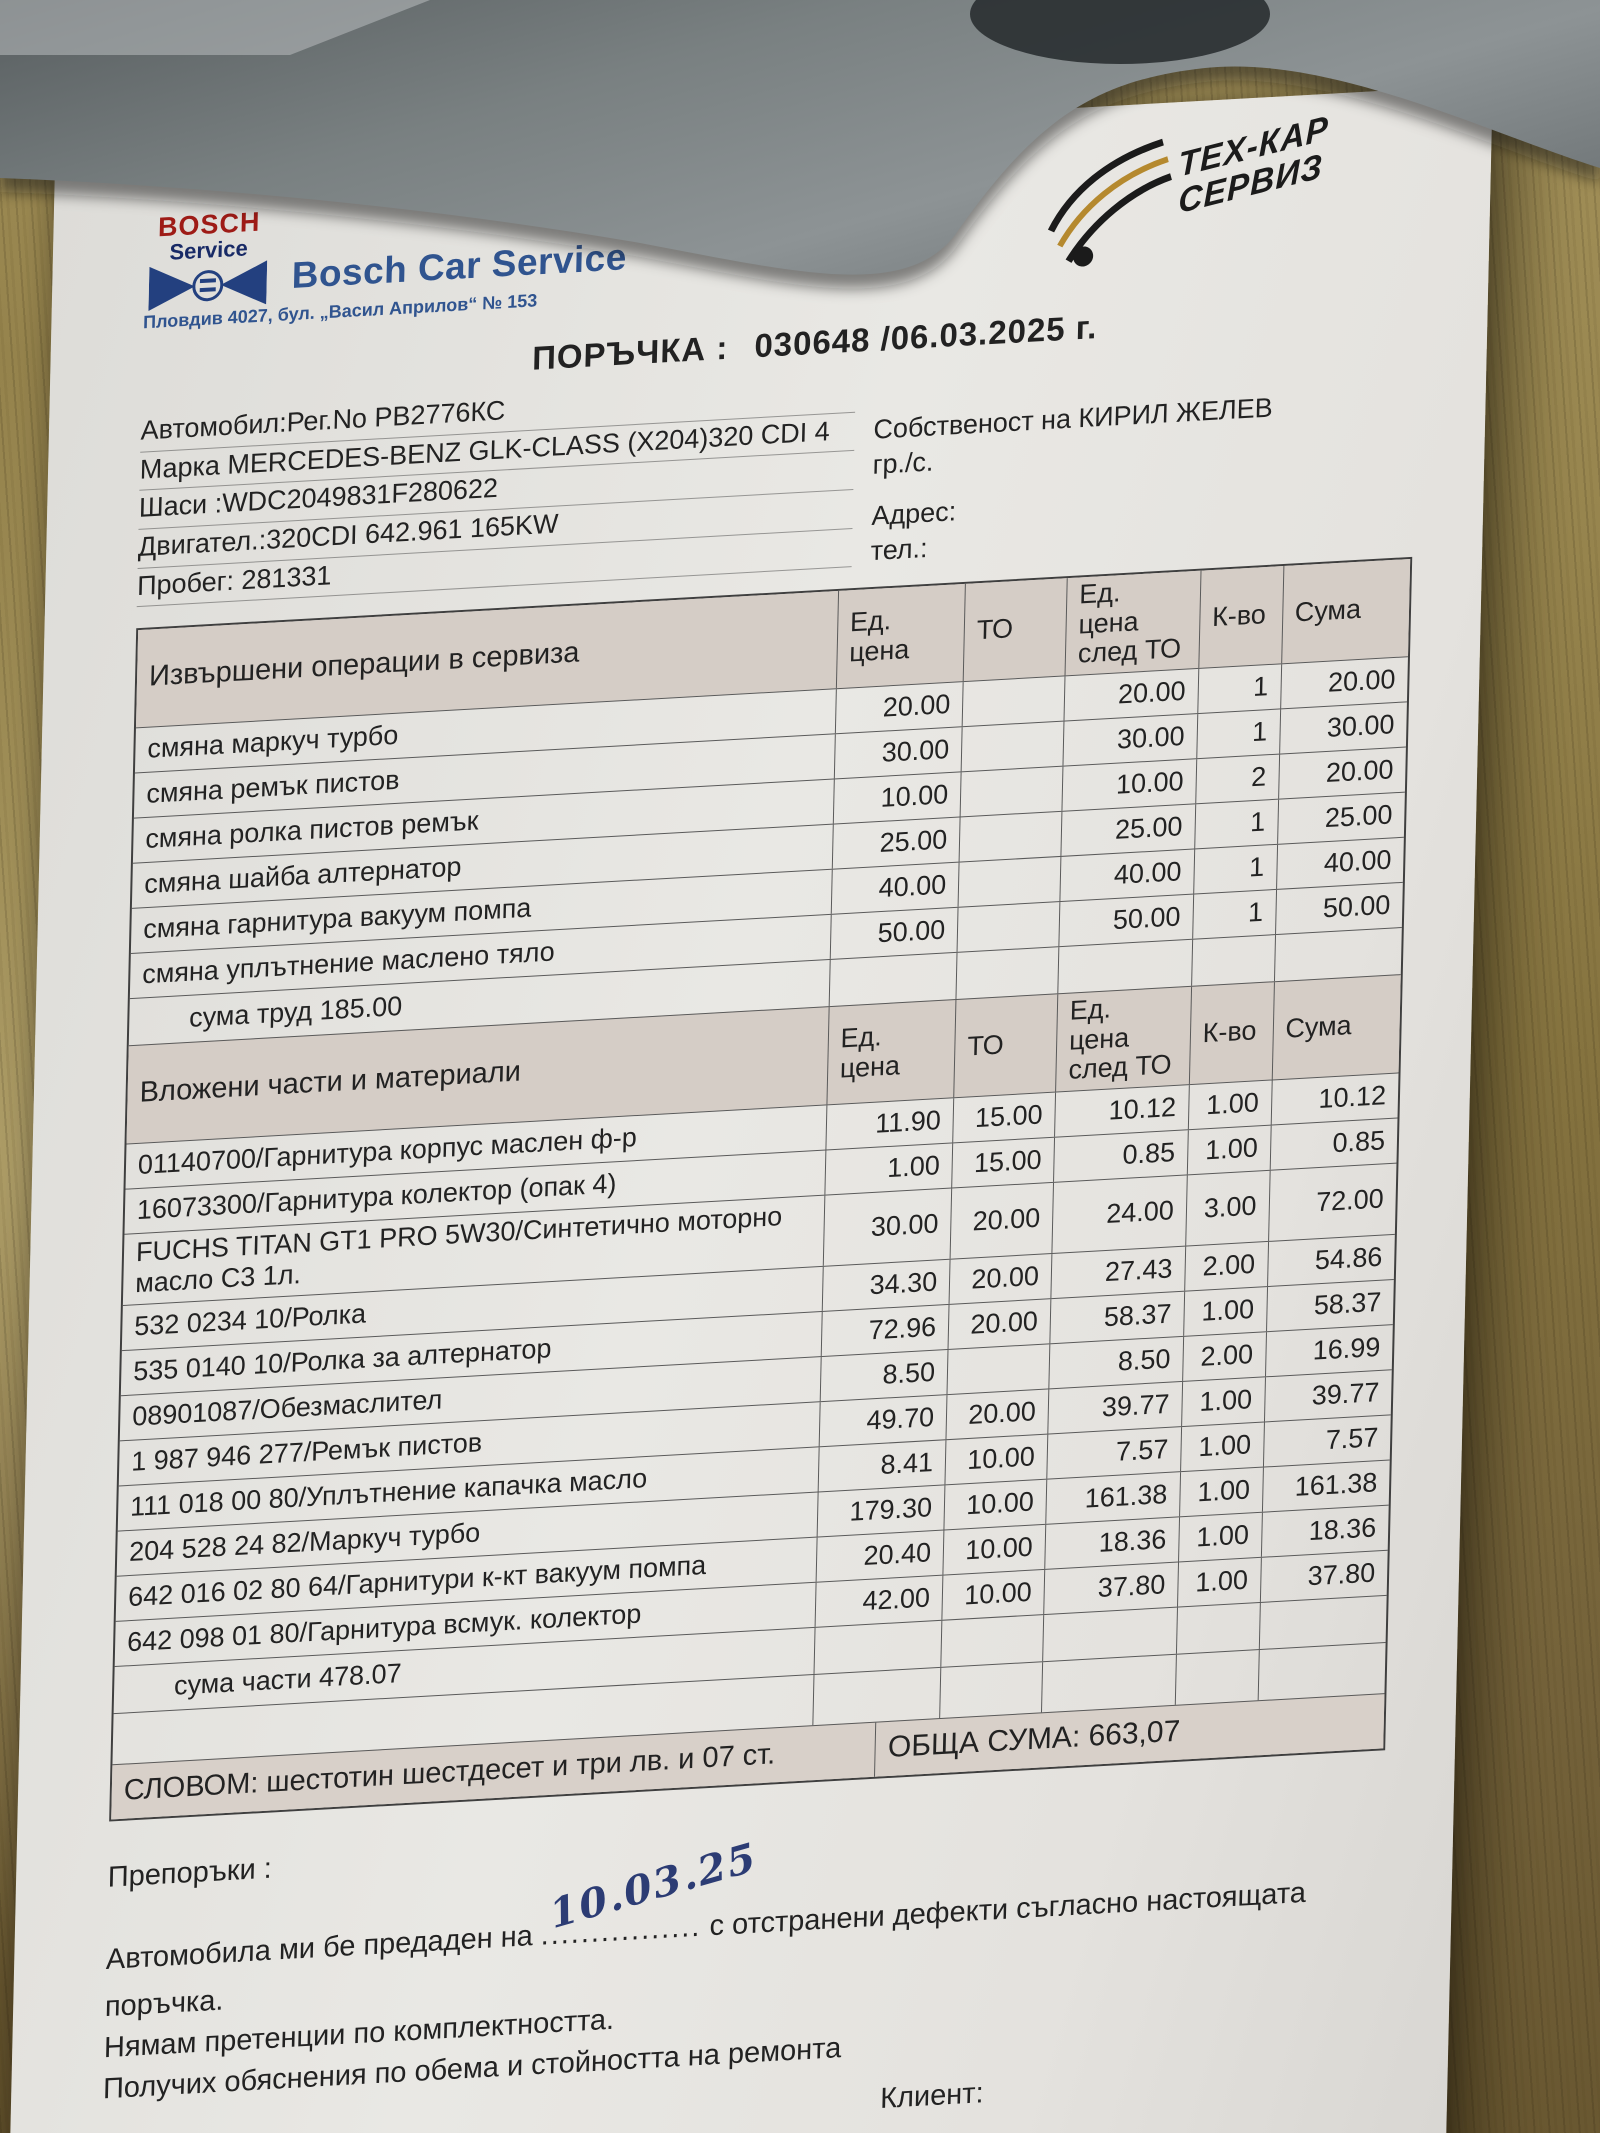 This screenshot has height=2133, width=1600. I want to click on part-sum-cell: 16.99, so click(1328, 1351).